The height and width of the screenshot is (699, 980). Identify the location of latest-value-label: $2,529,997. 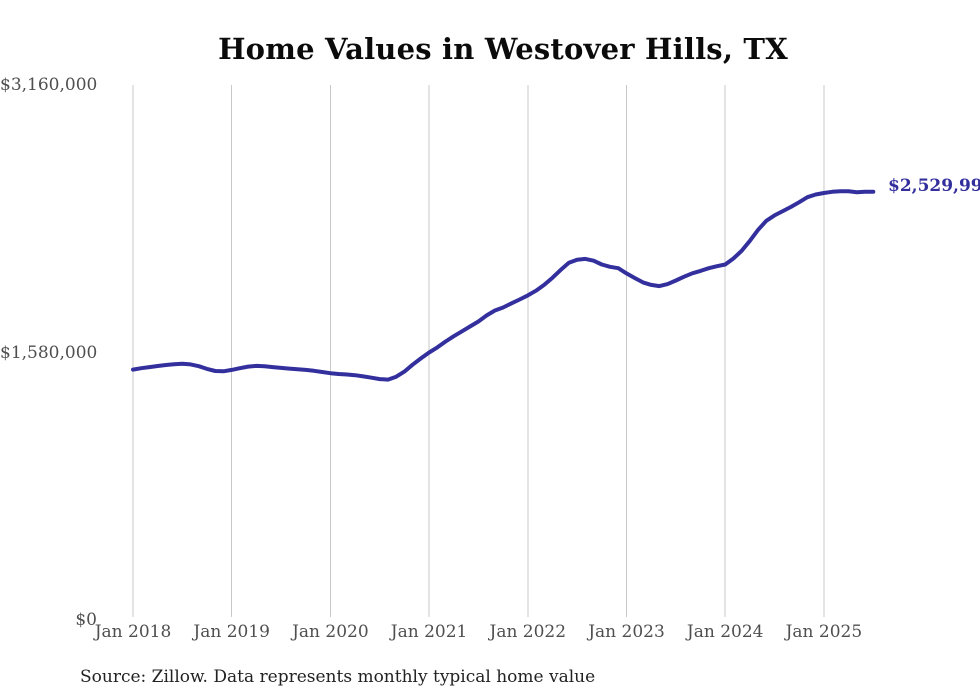
(934, 185).